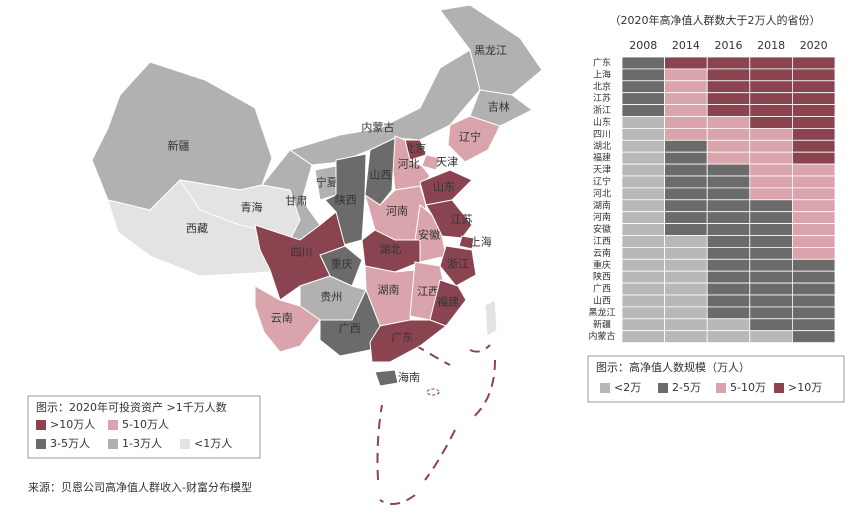 The width and height of the screenshot is (849, 530). What do you see at coordinates (350, 328) in the screenshot?
I see `province-label: 广西` at bounding box center [350, 328].